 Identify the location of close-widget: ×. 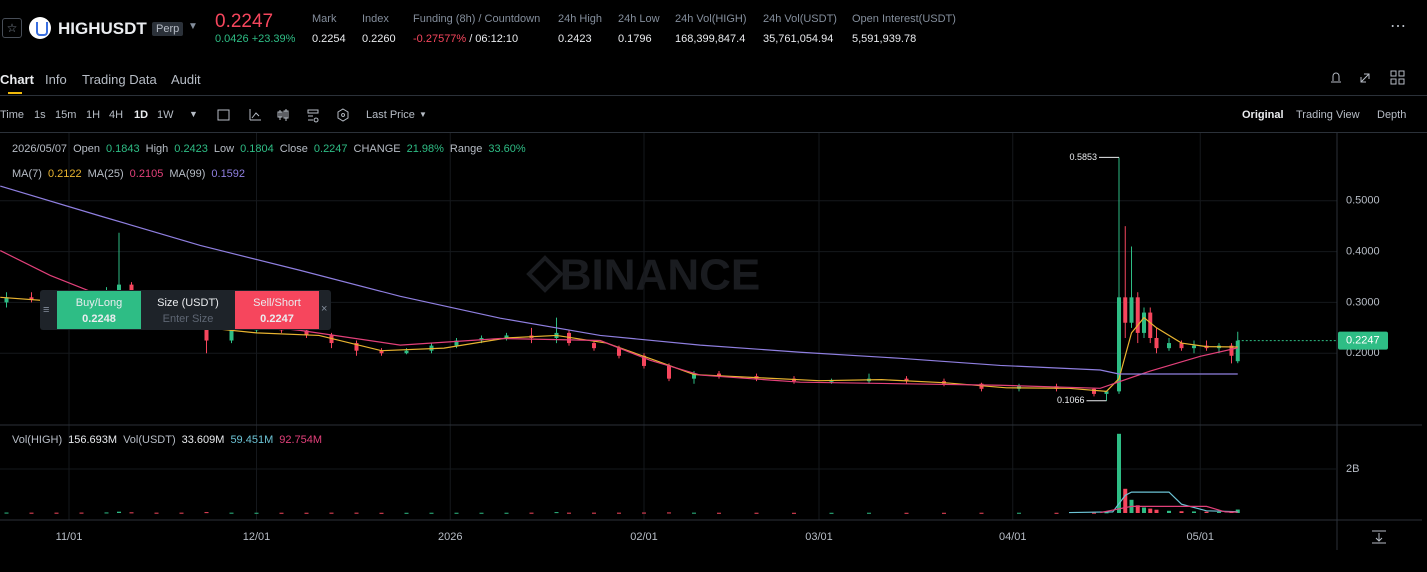
(324, 309).